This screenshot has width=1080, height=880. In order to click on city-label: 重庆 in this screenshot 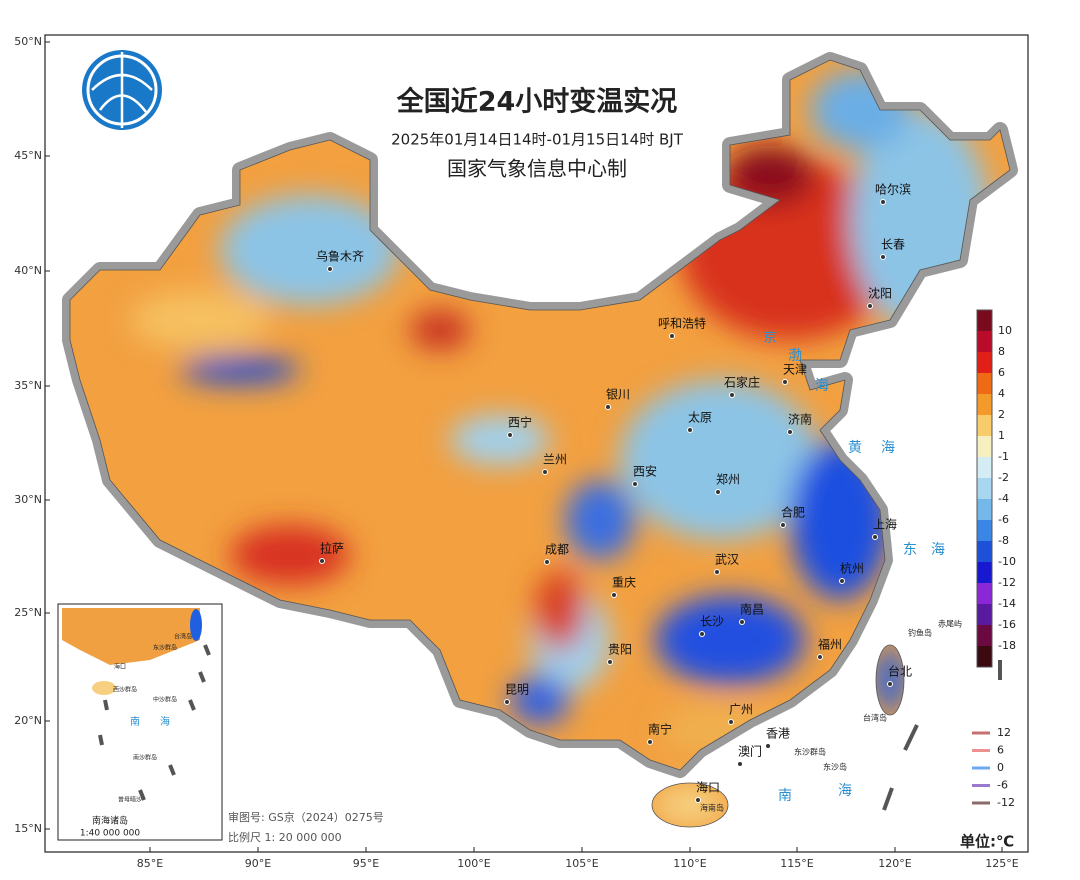, I will do `click(624, 583)`.